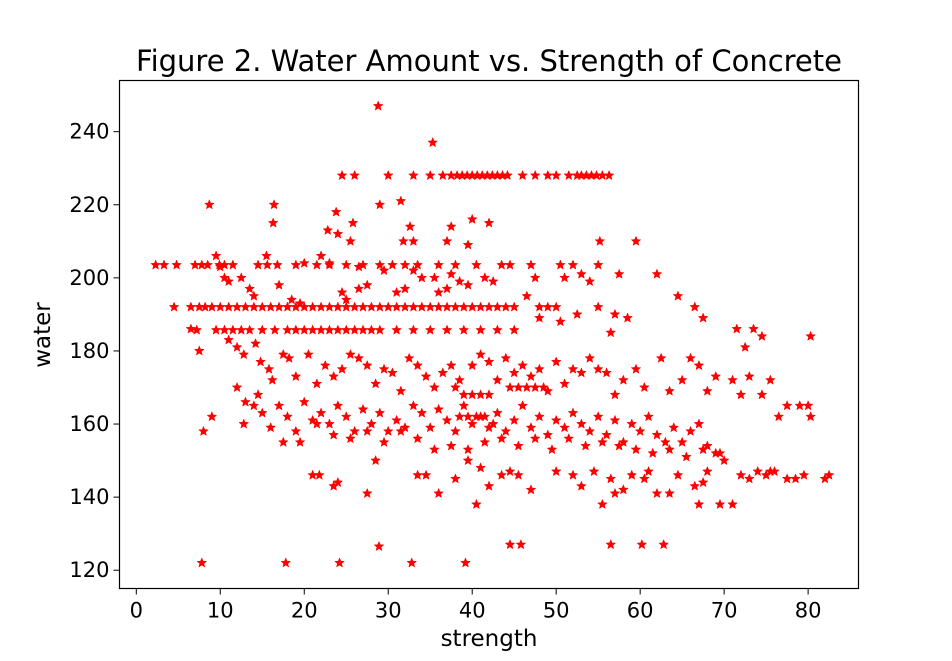 The height and width of the screenshot is (661, 952). What do you see at coordinates (89, 132) in the screenshot?
I see `y-tick-label: 240` at bounding box center [89, 132].